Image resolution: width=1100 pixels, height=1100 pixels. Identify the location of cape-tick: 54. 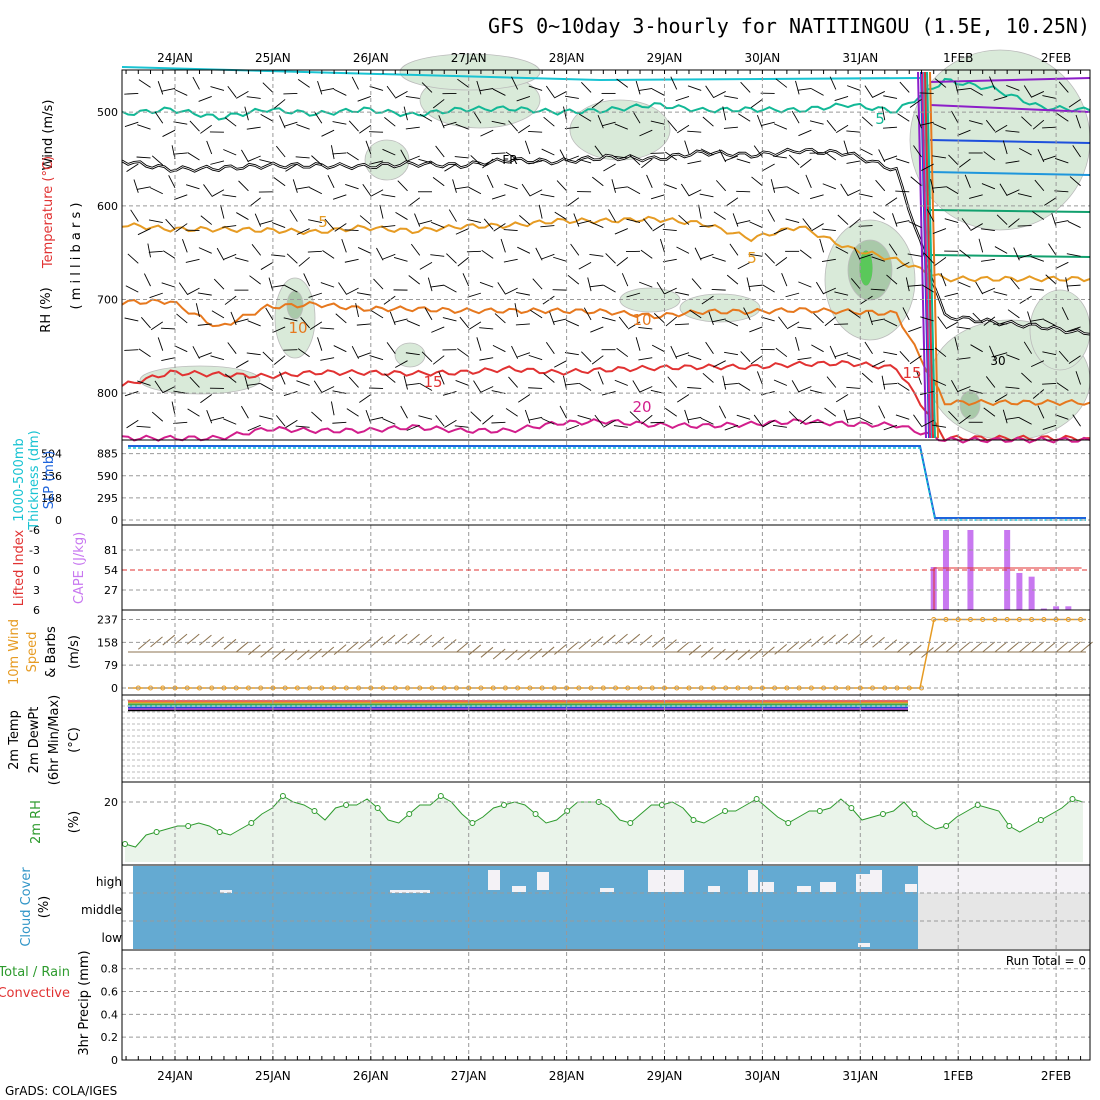
(111, 570).